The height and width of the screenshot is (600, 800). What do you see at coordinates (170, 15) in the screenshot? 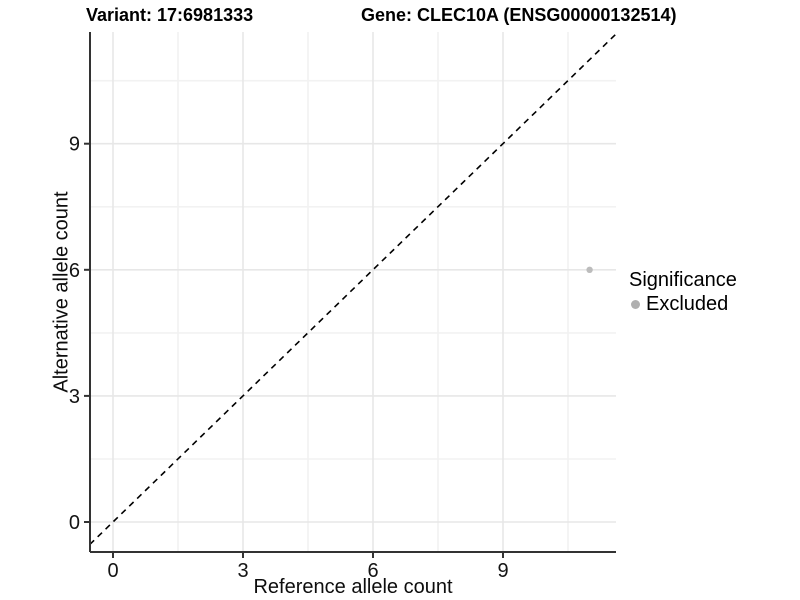
I see `plot-title-variant: Variant: 17:6981333` at bounding box center [170, 15].